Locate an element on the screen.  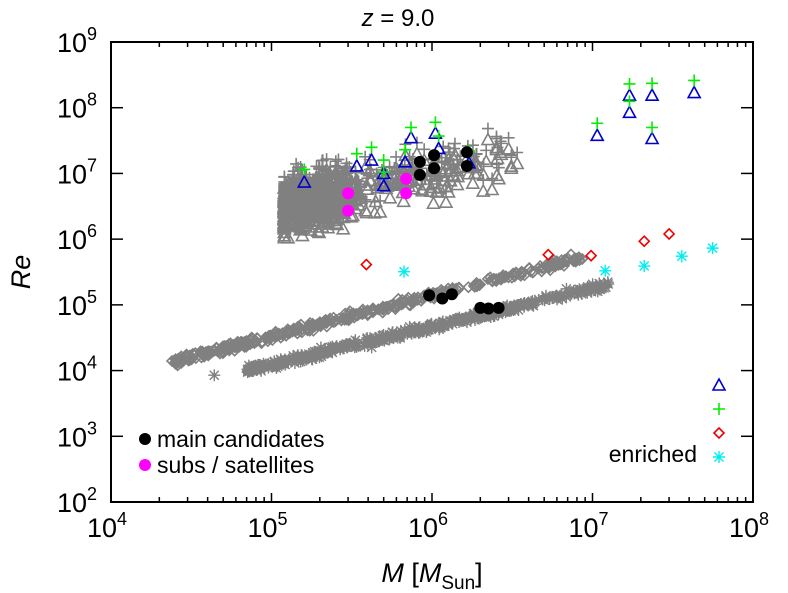
legend-marker-plus is located at coordinates (719, 409).